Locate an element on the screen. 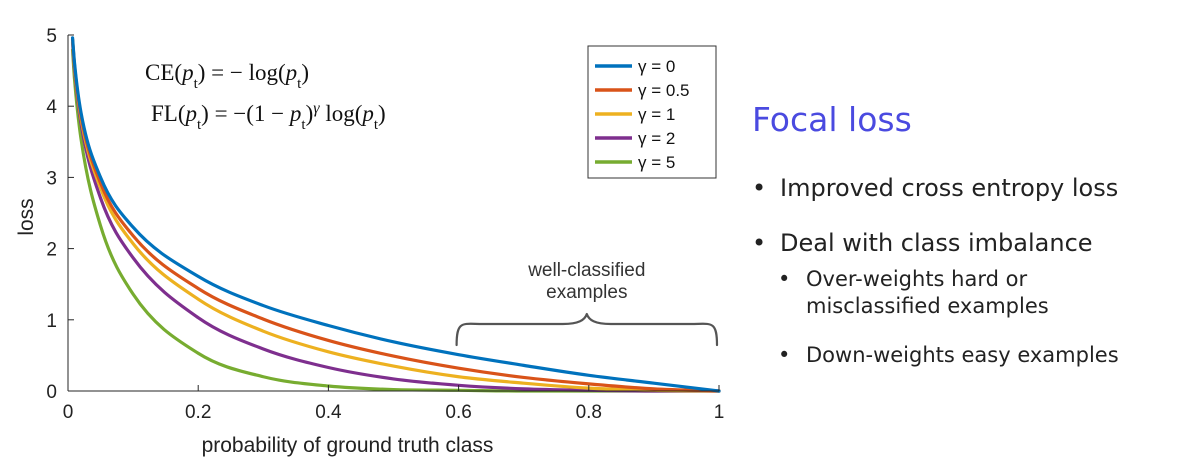 The image size is (1187, 468). bullet-line: misclassified examples is located at coordinates (927, 306).